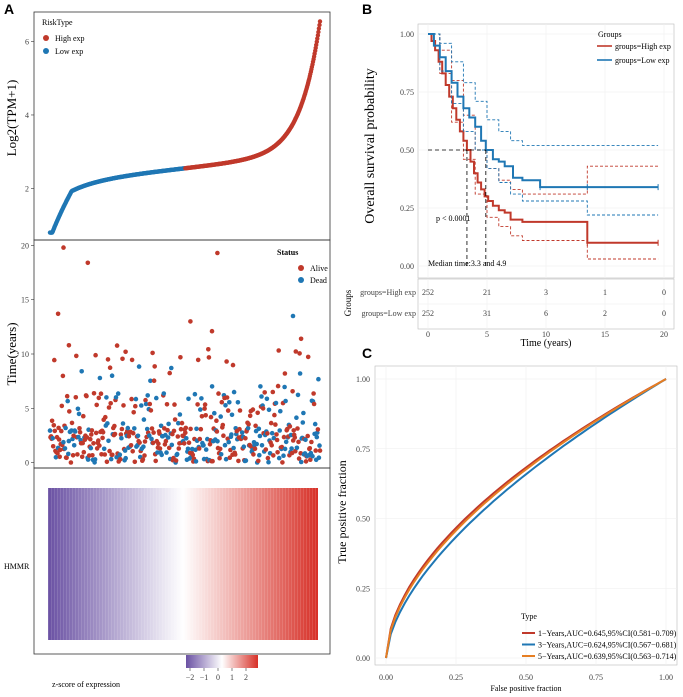 The height and width of the screenshot is (697, 683). Describe the element at coordinates (46, 51) in the screenshot. I see `legend-low-exp-dot` at that location.